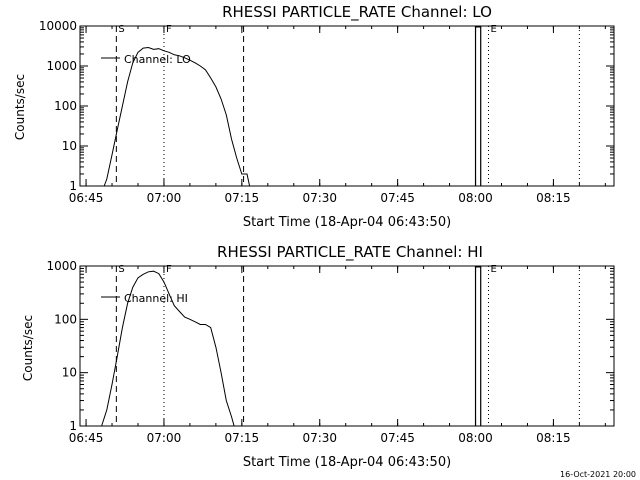 The width and height of the screenshot is (640, 480). I want to click on y-tick-label: 10000, so click(58, 26).